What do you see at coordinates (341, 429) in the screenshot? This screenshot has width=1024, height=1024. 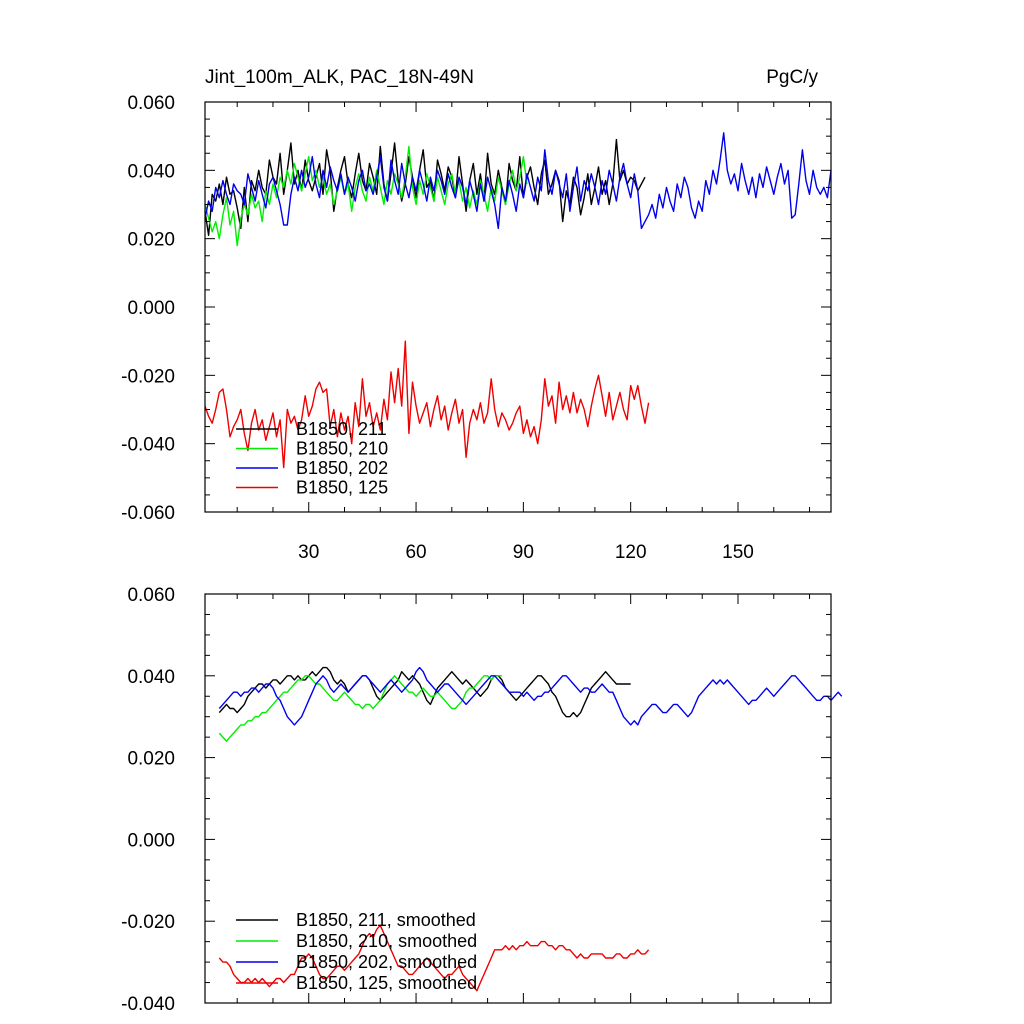 I see `legend-label: B1850, 211` at bounding box center [341, 429].